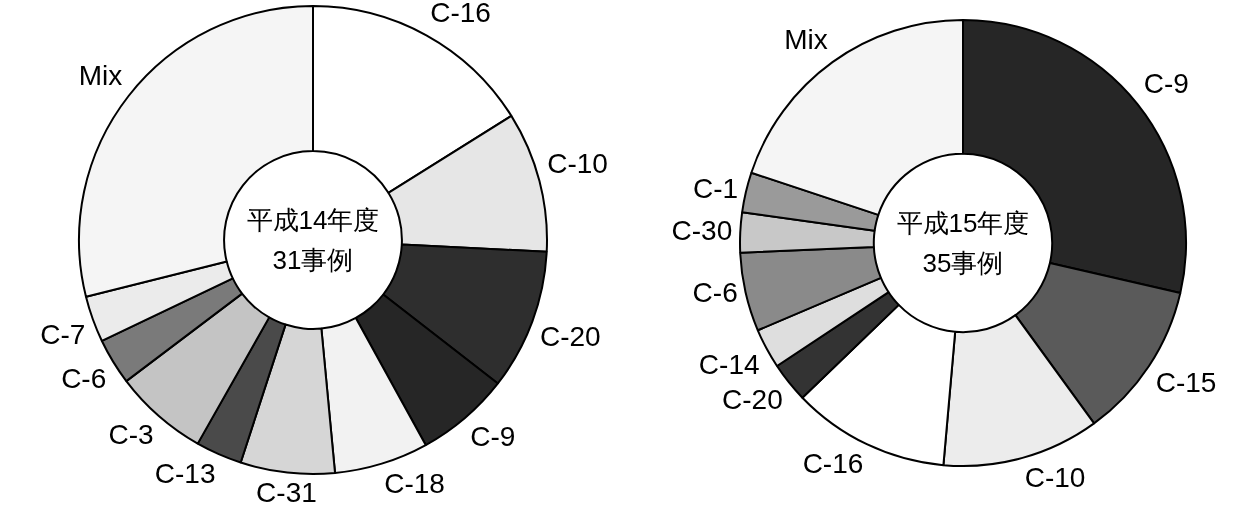 This screenshot has height=523, width=1257. Describe the element at coordinates (963, 223) in the screenshot. I see `text: 平成15年度` at that location.